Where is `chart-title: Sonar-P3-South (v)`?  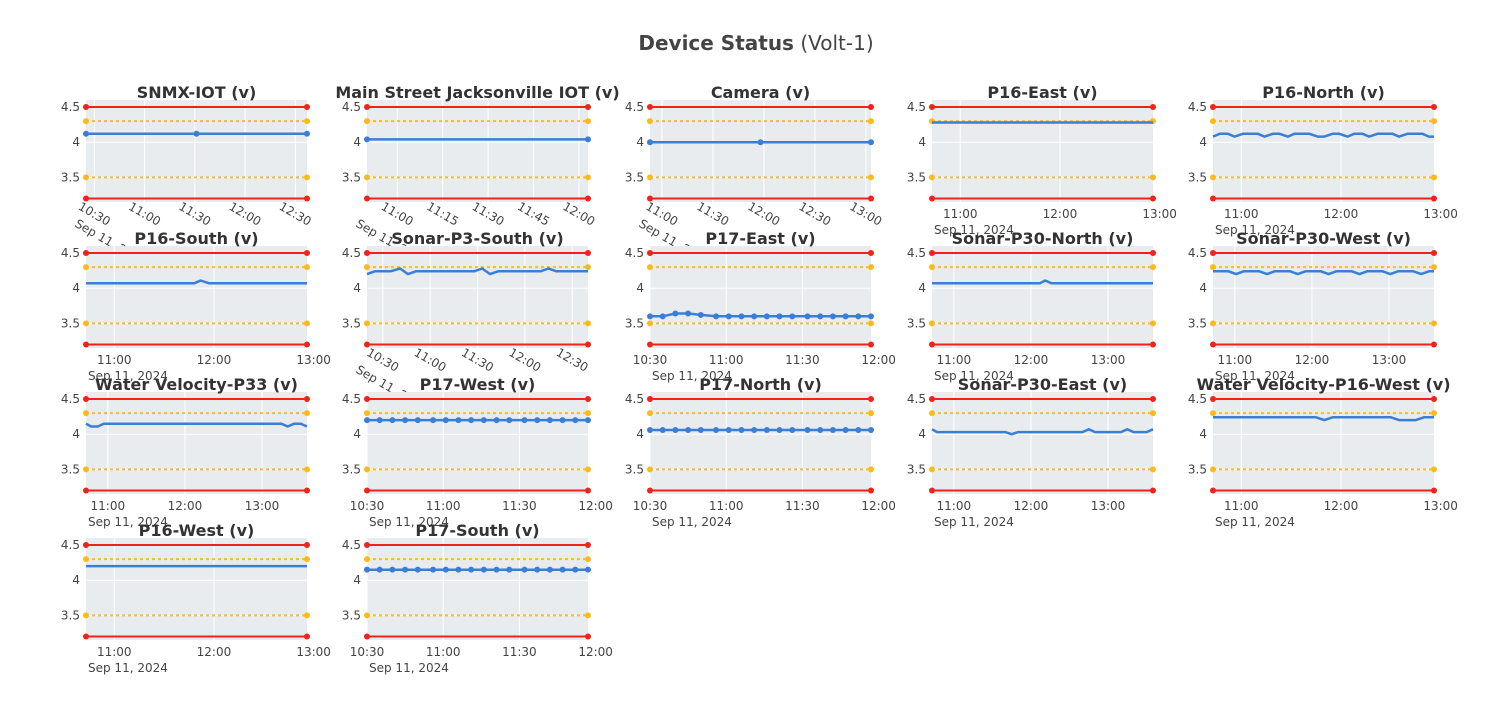
chart-title: Sonar-P3-South (v) is located at coordinates (477, 238).